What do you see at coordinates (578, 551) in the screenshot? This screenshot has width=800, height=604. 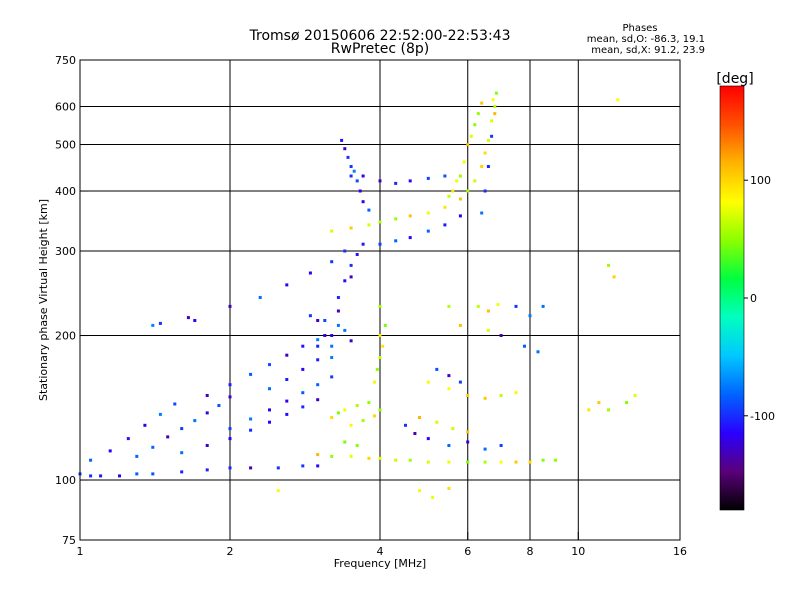 I see `x-tick-label: 10` at bounding box center [578, 551].